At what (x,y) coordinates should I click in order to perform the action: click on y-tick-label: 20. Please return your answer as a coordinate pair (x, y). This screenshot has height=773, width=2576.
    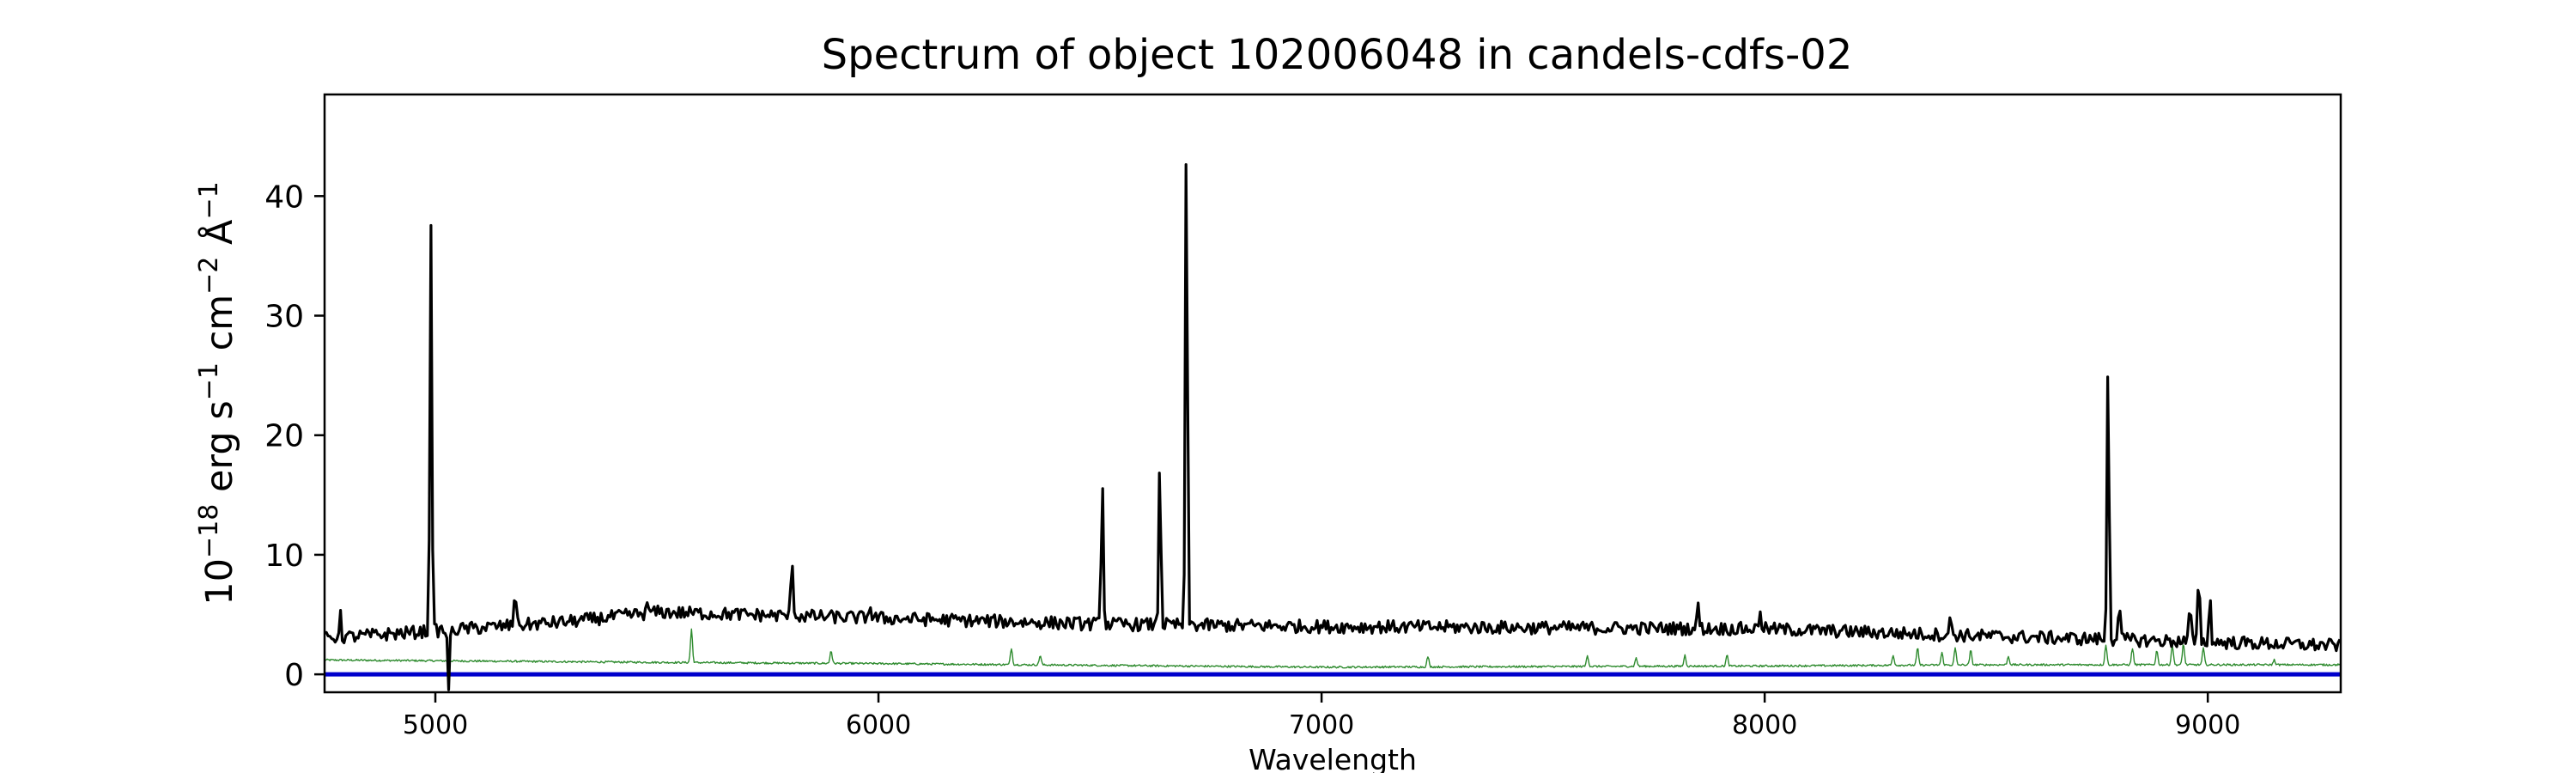
    Looking at the image, I should click on (284, 436).